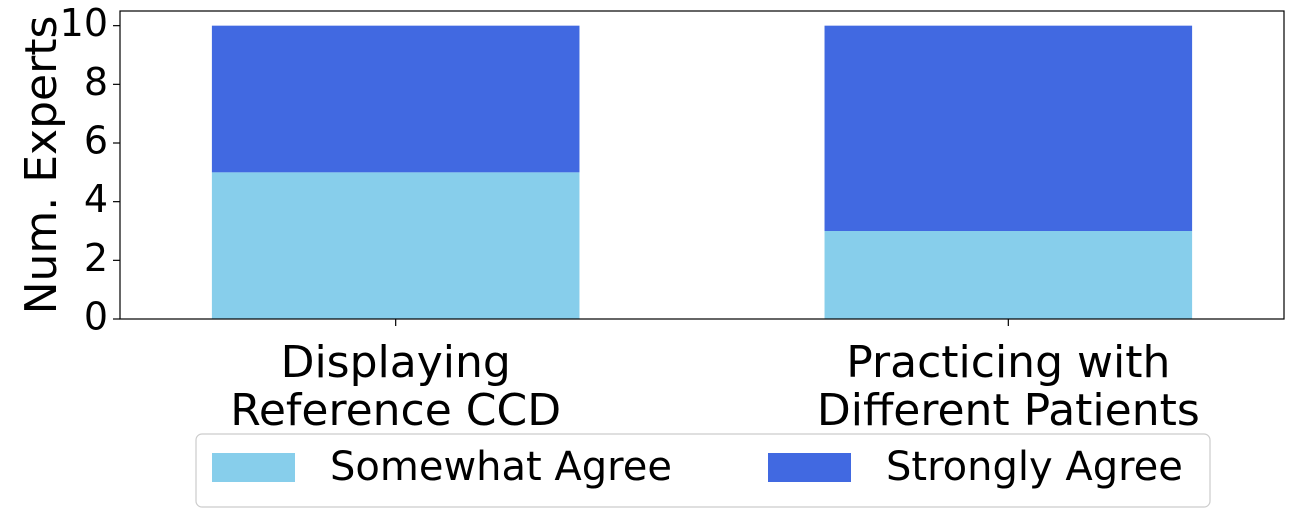 This screenshot has width=1293, height=518. I want to click on y-tick-label: 0, so click(96, 317).